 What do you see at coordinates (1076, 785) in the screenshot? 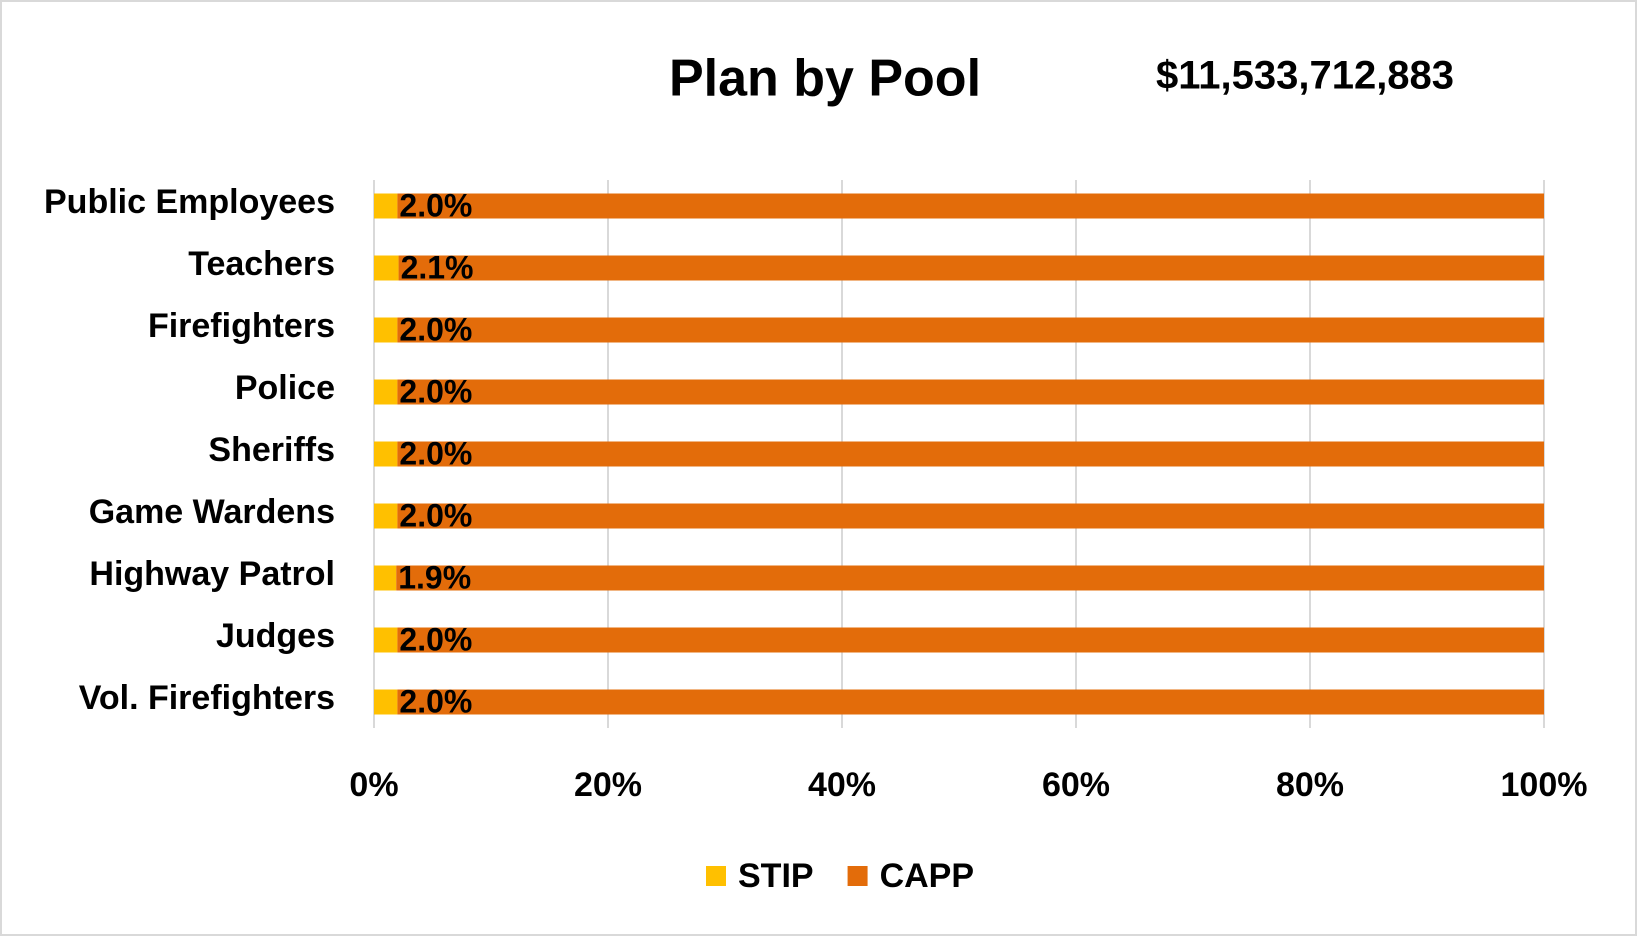
I see `x-tick-label: 60%` at bounding box center [1076, 785].